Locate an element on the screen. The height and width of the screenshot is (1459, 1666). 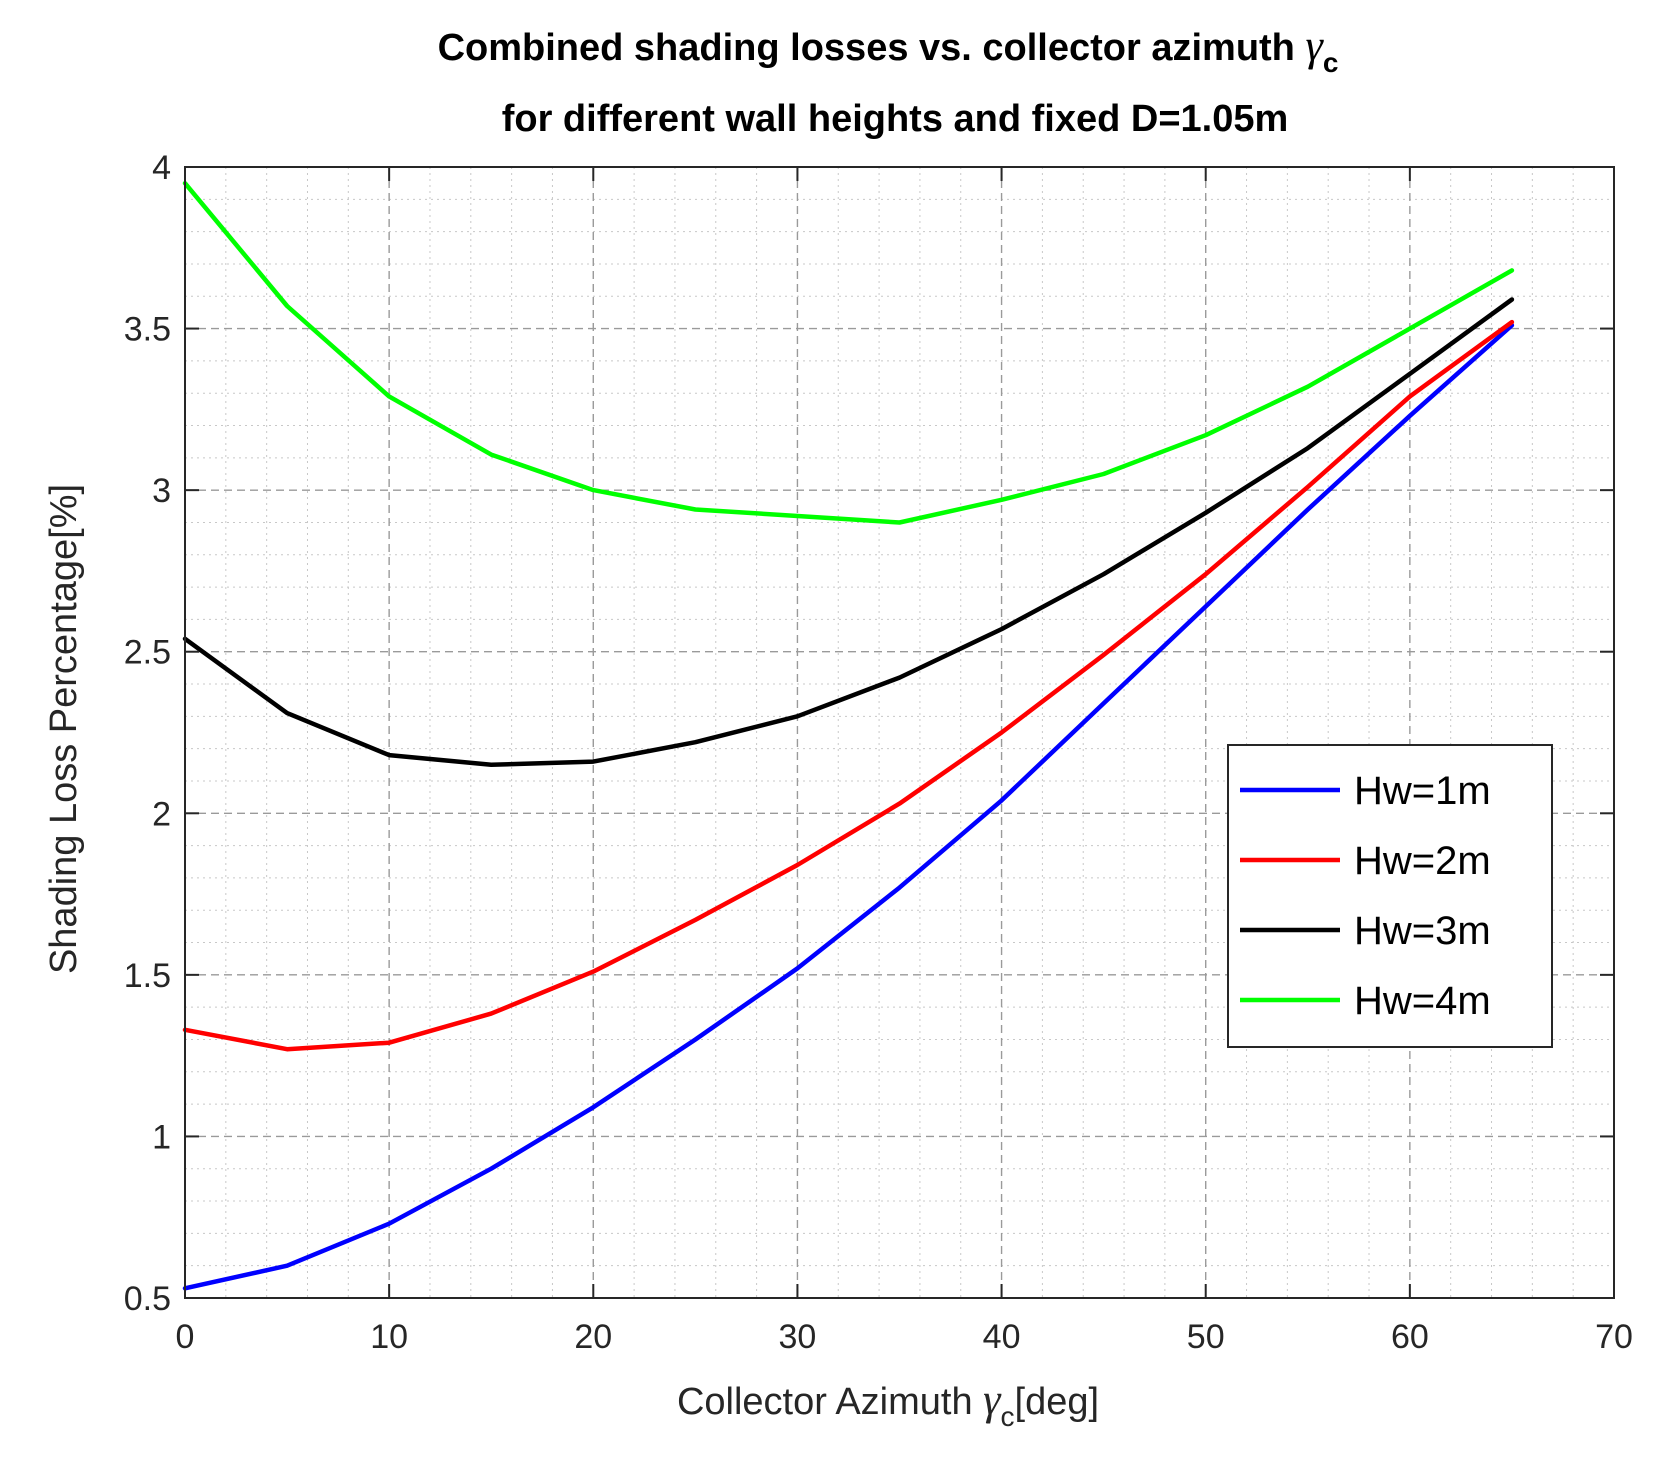
y-tick-label: 0.5 is located at coordinates (147, 1299).